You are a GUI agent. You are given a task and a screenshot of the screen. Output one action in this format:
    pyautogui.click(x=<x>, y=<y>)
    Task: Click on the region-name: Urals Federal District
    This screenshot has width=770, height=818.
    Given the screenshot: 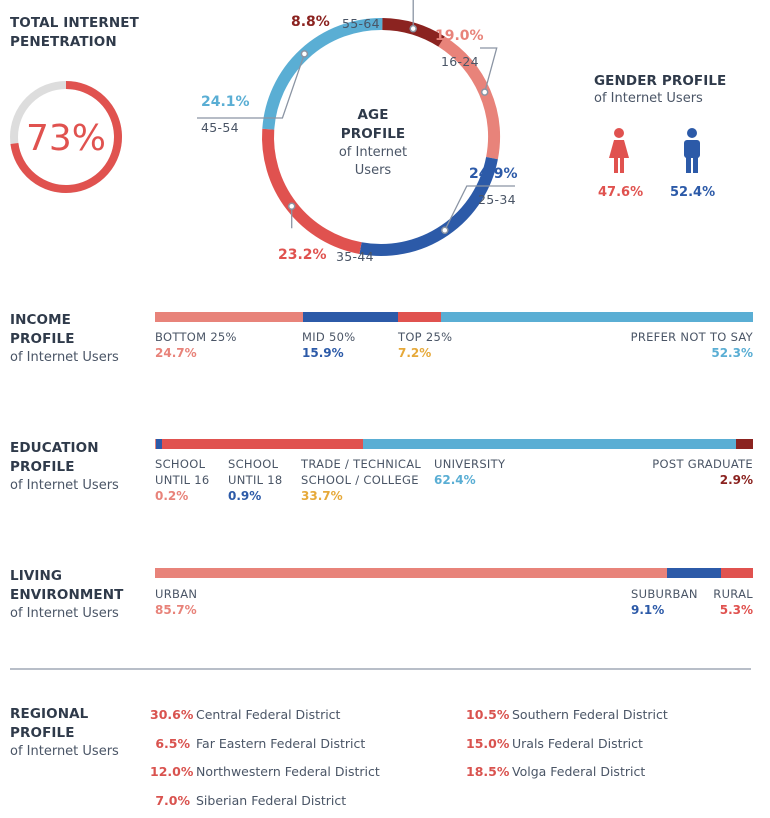 What is the action you would take?
    pyautogui.click(x=577, y=743)
    